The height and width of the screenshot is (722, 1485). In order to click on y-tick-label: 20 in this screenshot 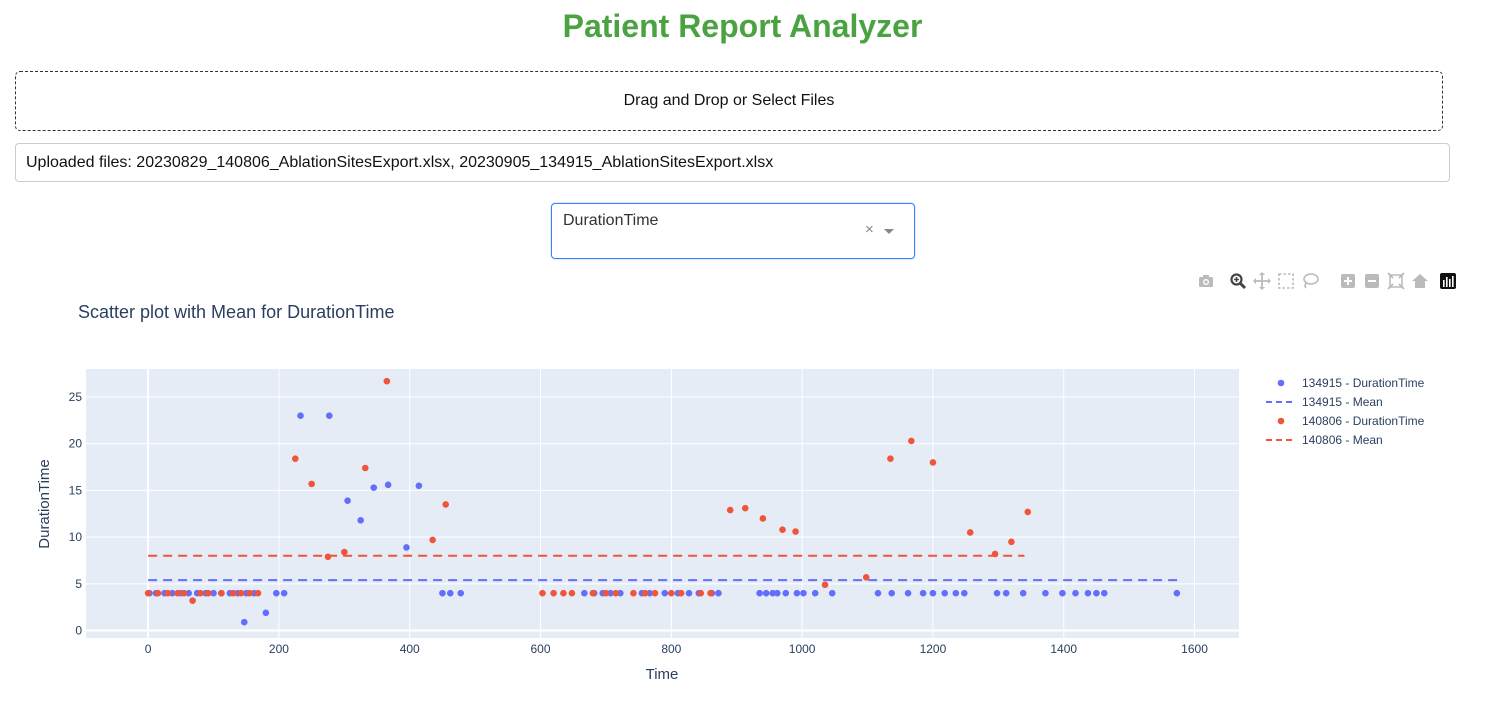, I will do `click(76, 444)`.